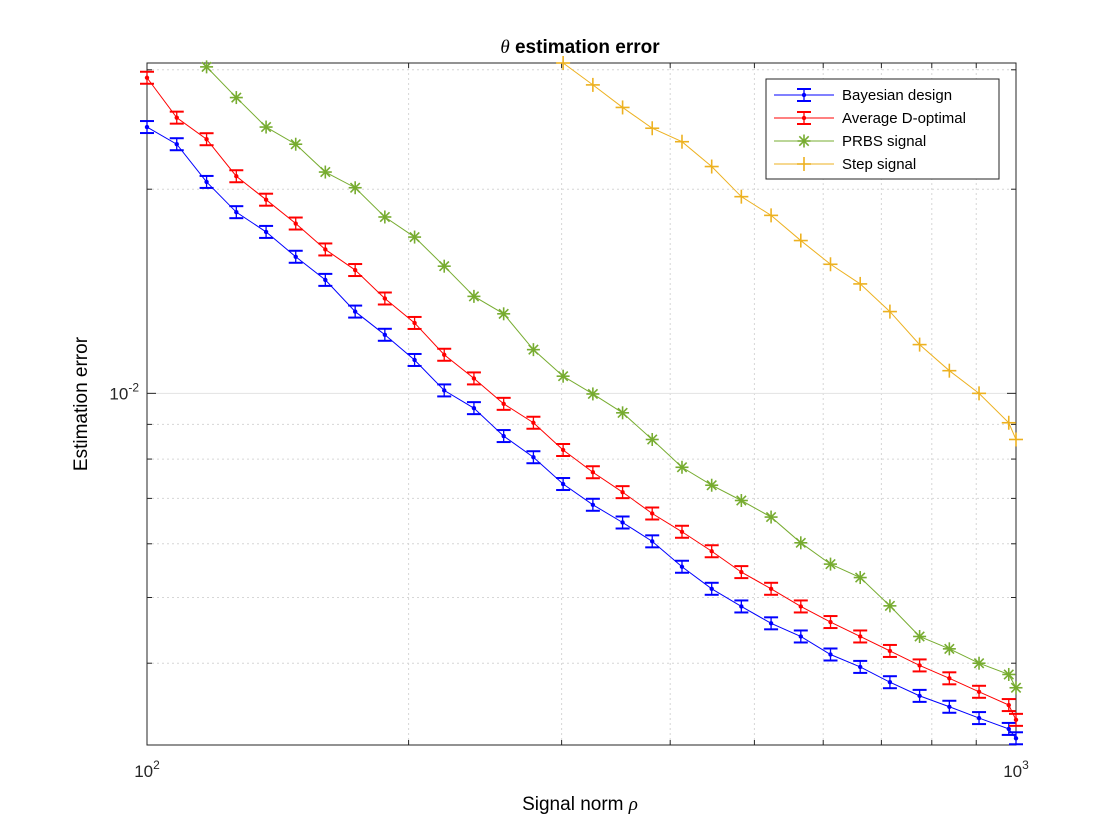 This screenshot has height=840, width=1120. I want to click on x-axis-label-math: ρ, so click(633, 804).